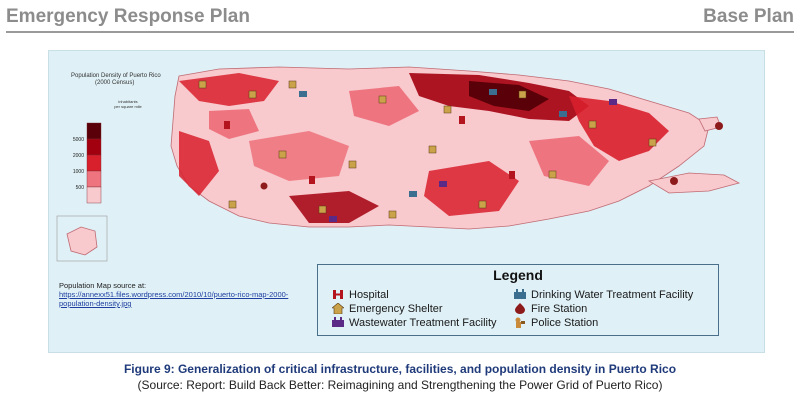 Image resolution: width=800 pixels, height=402 pixels. I want to click on density-tick-label: 5000, so click(78, 140).